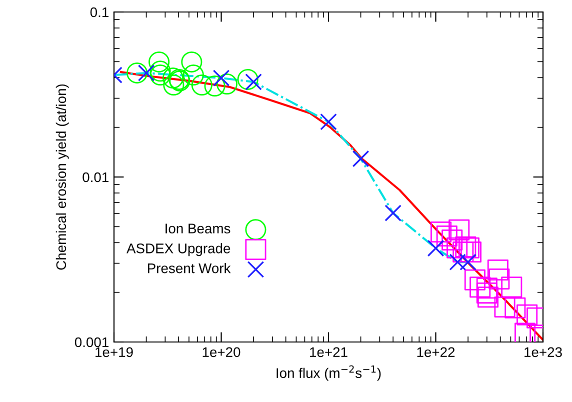 The image size is (572, 402). Describe the element at coordinates (436, 352) in the screenshot. I see `x-tick-label: 1e+22` at that location.